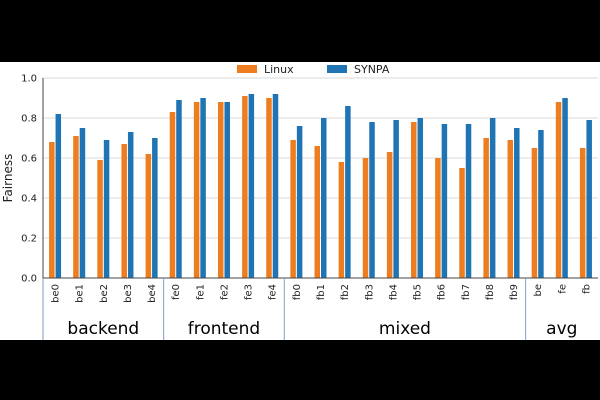 The height and width of the screenshot is (400, 600). I want to click on y-axis-label: Fairness, so click(8, 178).